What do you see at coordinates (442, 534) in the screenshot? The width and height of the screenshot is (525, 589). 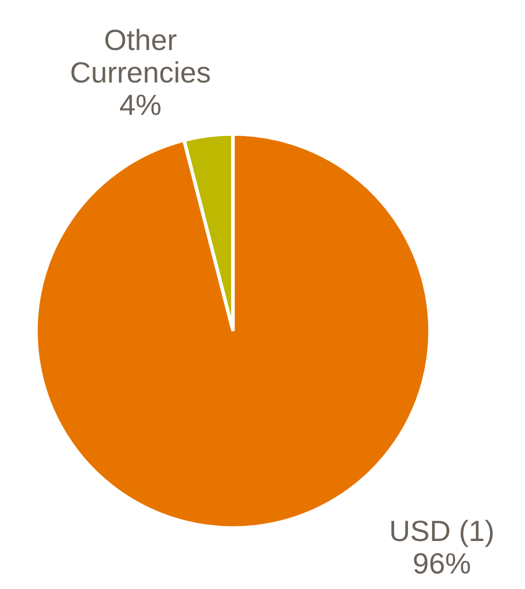 I see `slice-label: USD (1)` at bounding box center [442, 534].